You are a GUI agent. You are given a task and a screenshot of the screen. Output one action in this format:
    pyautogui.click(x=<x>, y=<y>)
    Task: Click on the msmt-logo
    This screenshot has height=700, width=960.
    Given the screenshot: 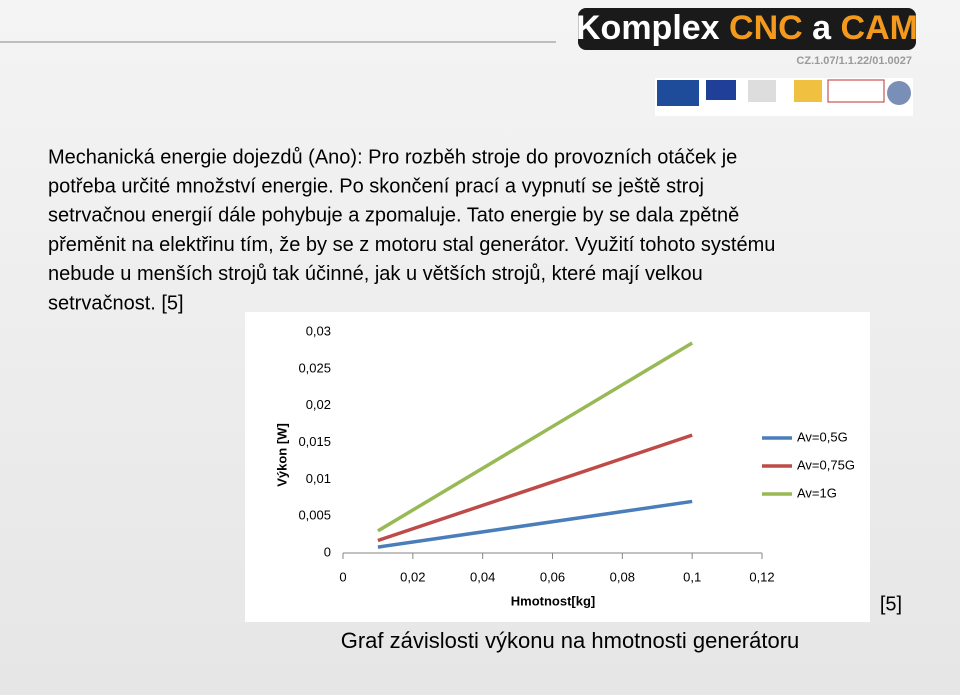 What is the action you would take?
    pyautogui.click(x=762, y=91)
    